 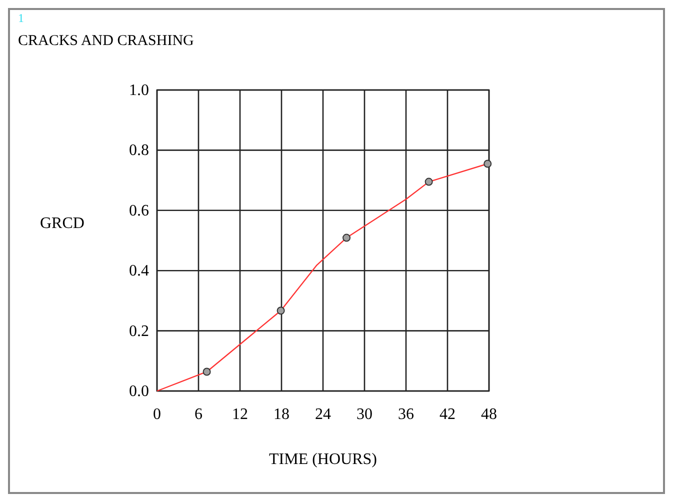 What do you see at coordinates (139, 391) in the screenshot?
I see `y-tick-label: 0.0` at bounding box center [139, 391].